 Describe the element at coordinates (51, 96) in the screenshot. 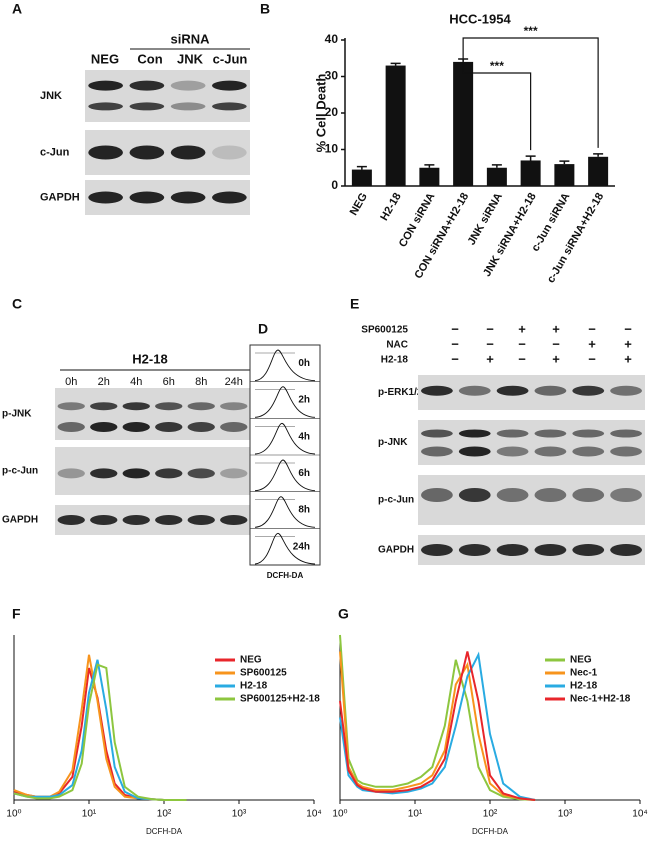

I see `row-label: JNK` at that location.